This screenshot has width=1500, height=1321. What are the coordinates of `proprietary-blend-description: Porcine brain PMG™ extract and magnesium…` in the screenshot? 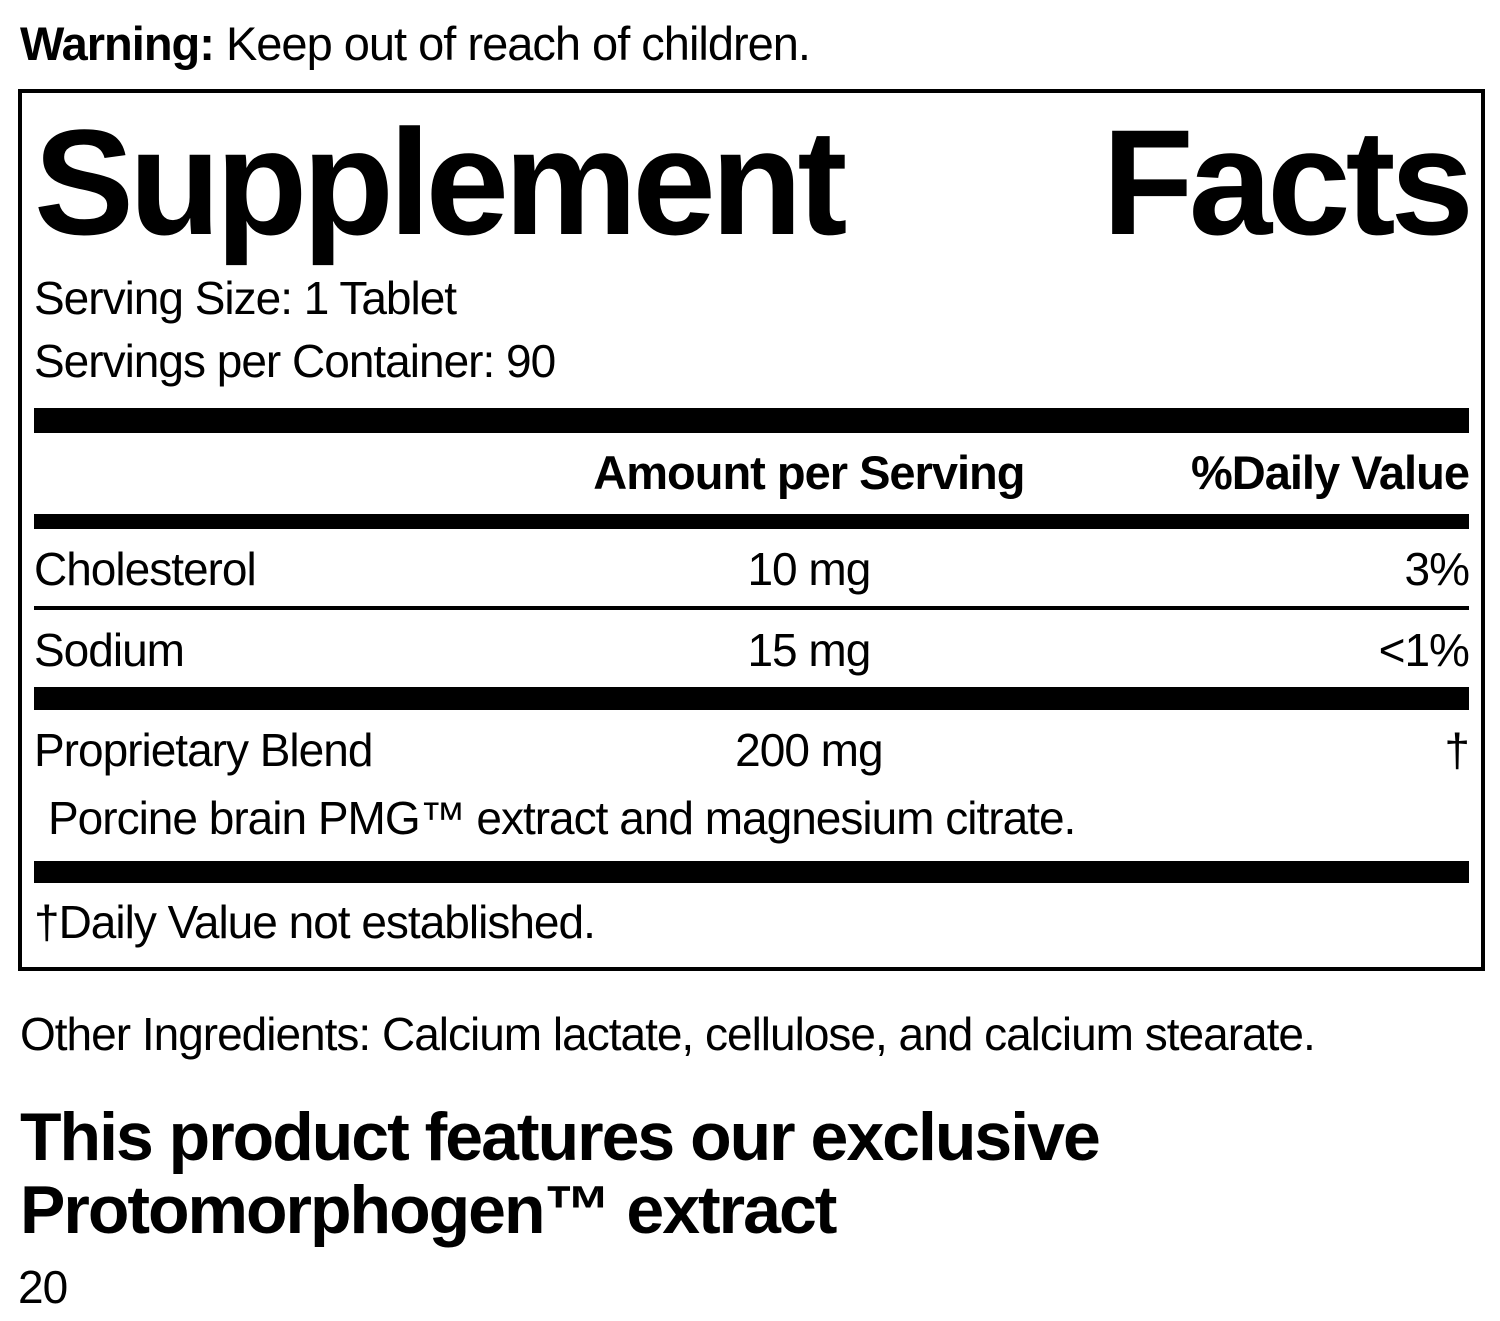 It's located at (562, 817).